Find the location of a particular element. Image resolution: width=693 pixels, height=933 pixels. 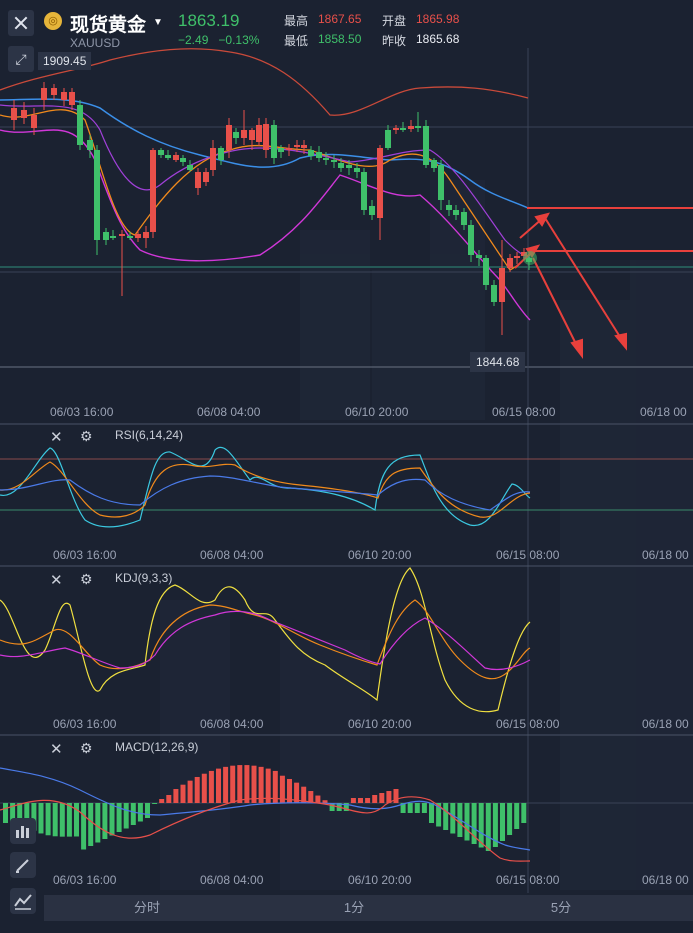

indicator-icon is located at coordinates (23, 831).